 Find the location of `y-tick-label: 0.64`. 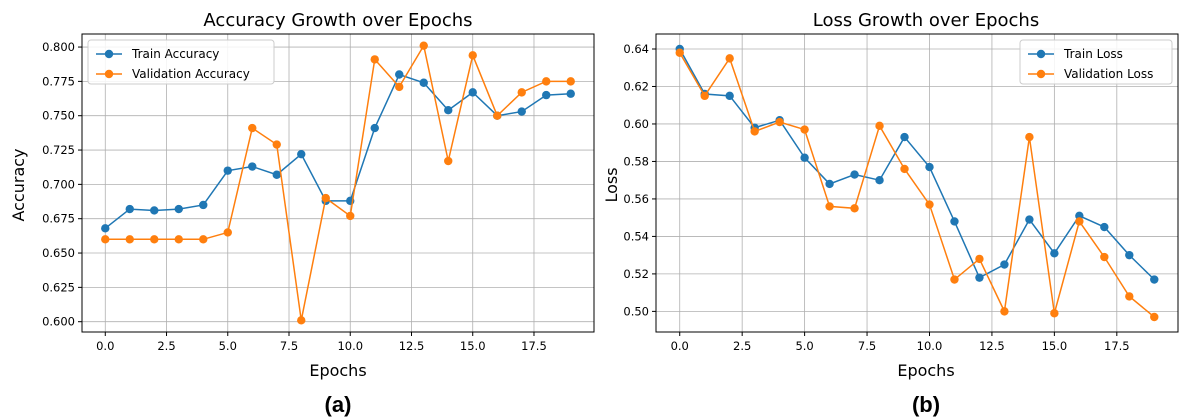

y-tick-label: 0.64 is located at coordinates (636, 49).